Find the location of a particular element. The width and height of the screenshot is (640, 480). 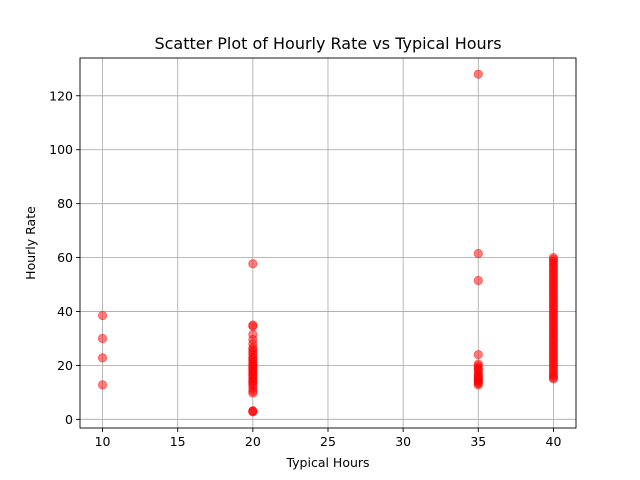

x-axis-label: Typical Hours is located at coordinates (327, 462).